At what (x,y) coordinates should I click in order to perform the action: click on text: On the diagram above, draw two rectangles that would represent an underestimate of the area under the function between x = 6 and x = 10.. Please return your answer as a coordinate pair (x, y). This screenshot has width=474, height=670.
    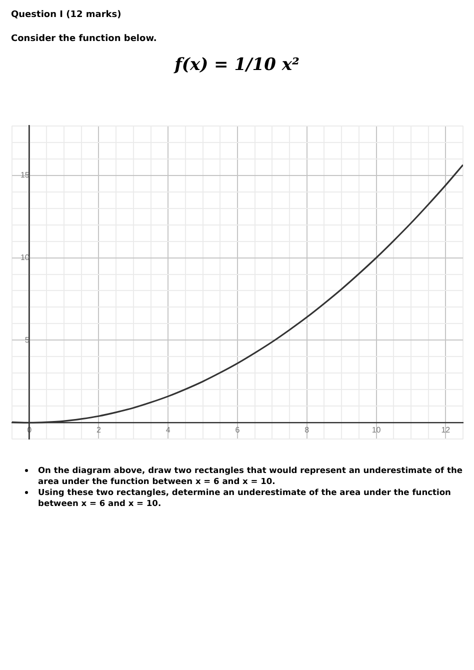
    Looking at the image, I should click on (250, 475).